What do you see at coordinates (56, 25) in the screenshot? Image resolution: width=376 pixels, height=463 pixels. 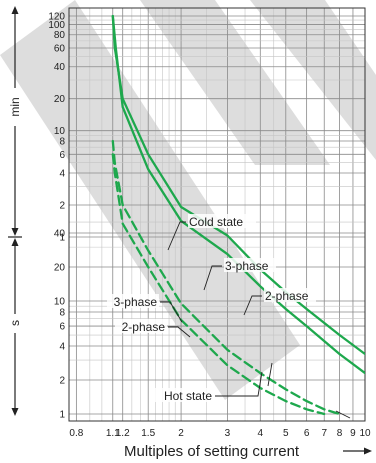 I see `y-tick-label-min: 100` at bounding box center [56, 25].